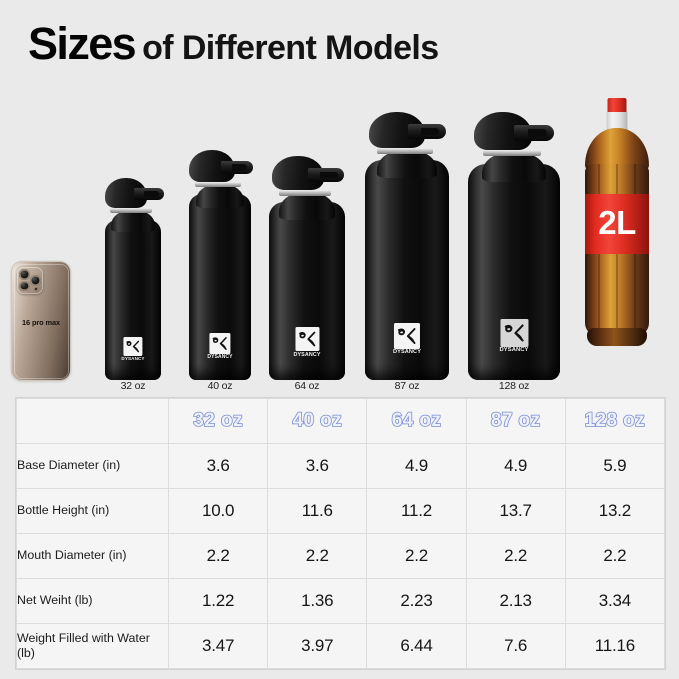 This screenshot has height=679, width=679. What do you see at coordinates (218, 466) in the screenshot?
I see `cell-base-diameter-32oz: 3.6` at bounding box center [218, 466].